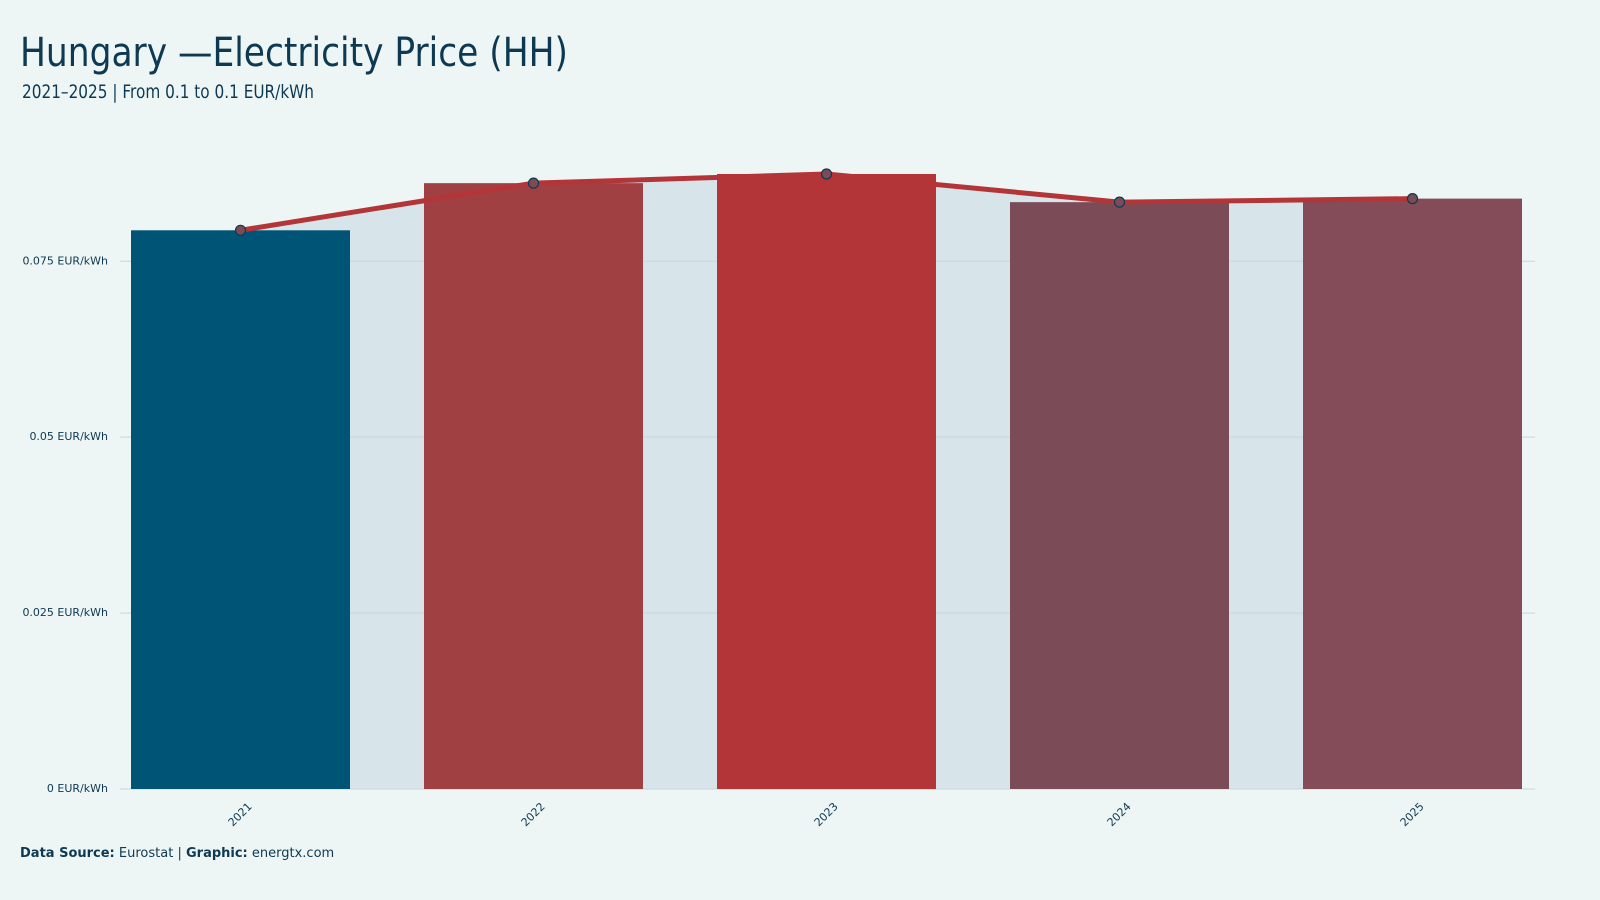  What do you see at coordinates (67, 853) in the screenshot?
I see `source-label: Data Source:` at bounding box center [67, 853].